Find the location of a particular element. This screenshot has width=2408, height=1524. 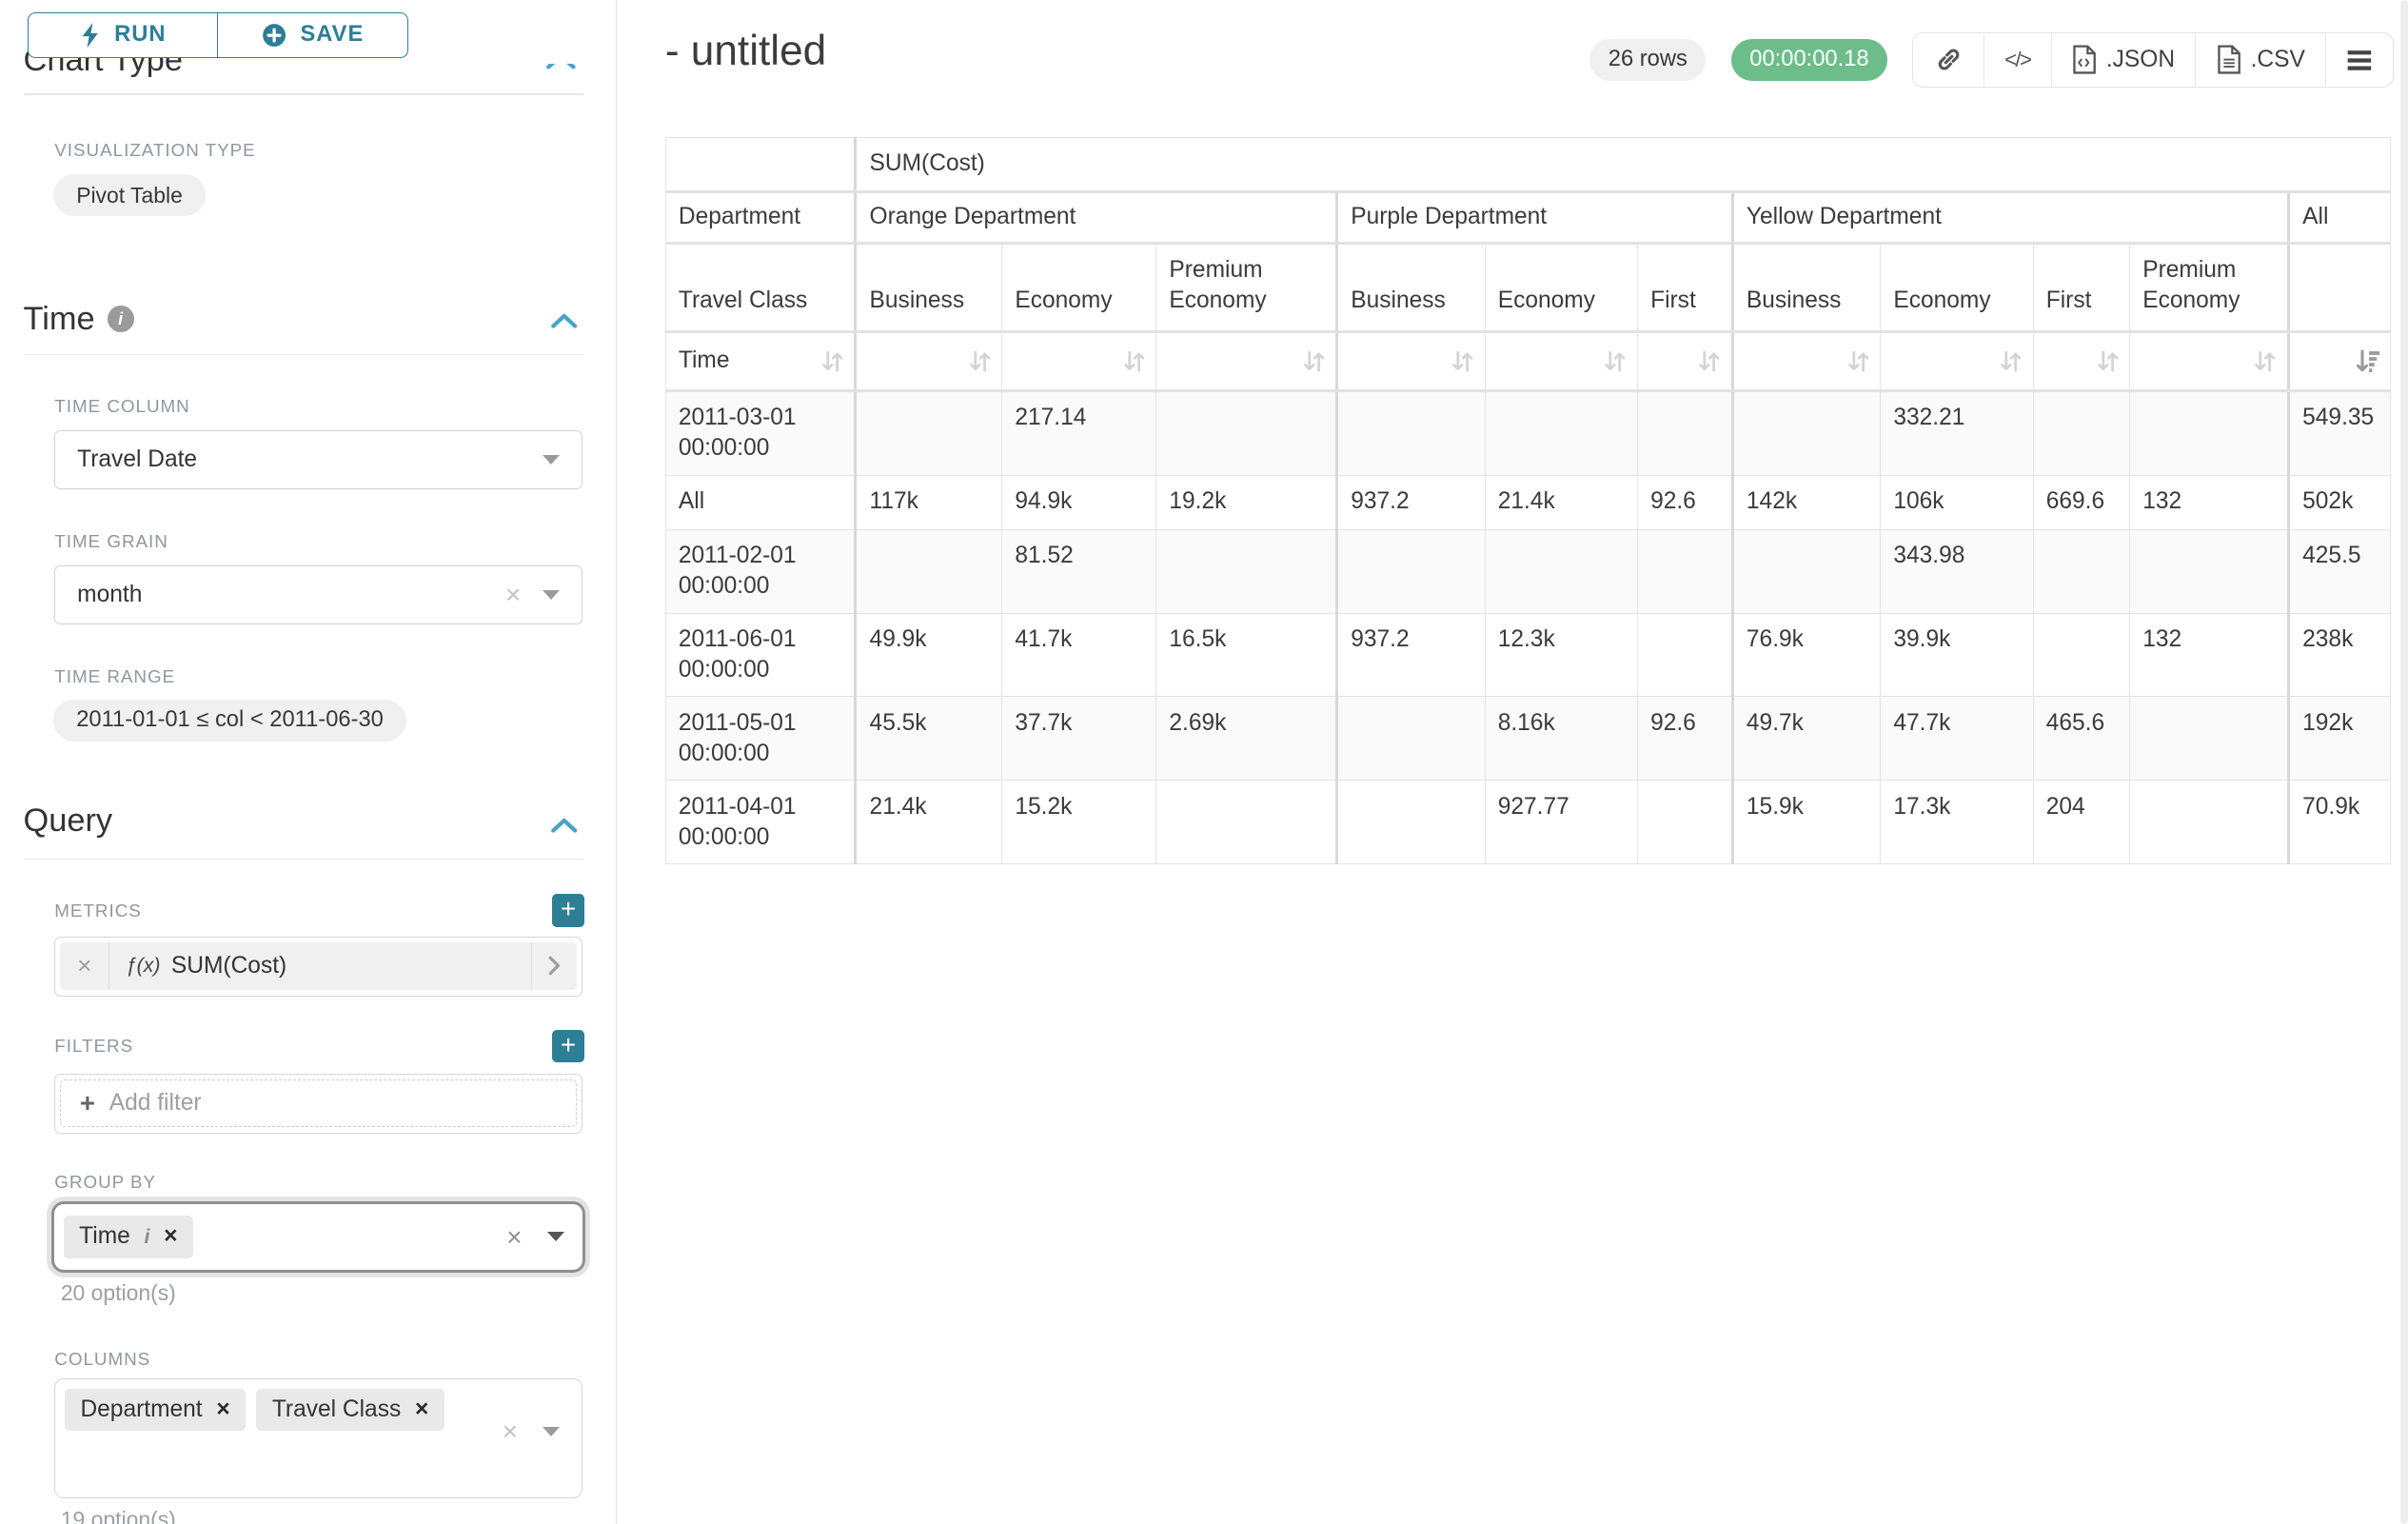

pivot-cell: 16.5k is located at coordinates (1246, 655).